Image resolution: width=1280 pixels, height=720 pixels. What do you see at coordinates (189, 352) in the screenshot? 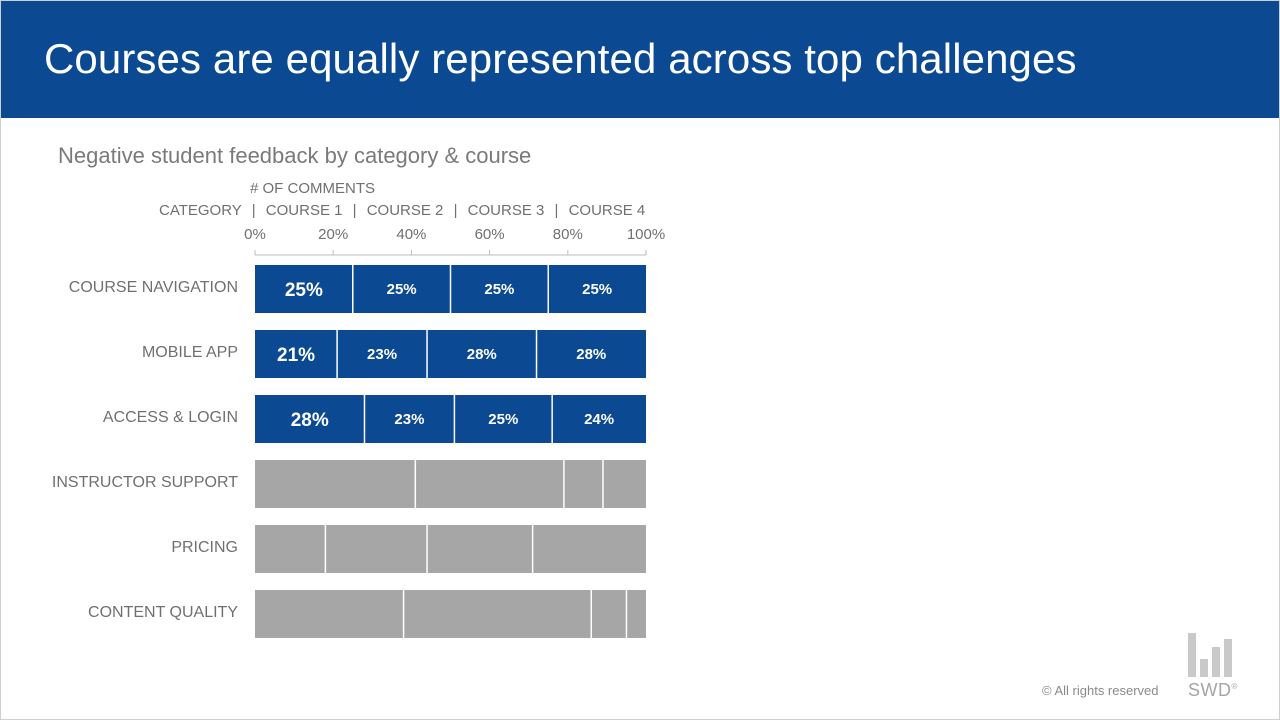
I see `category-label: MOBILE APP` at bounding box center [189, 352].